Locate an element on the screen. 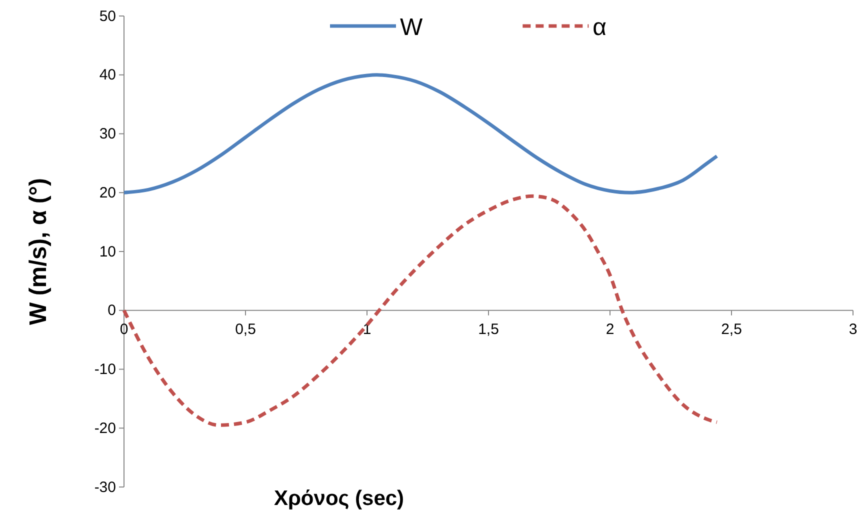  x-tick-label: 2,5 is located at coordinates (731, 329).